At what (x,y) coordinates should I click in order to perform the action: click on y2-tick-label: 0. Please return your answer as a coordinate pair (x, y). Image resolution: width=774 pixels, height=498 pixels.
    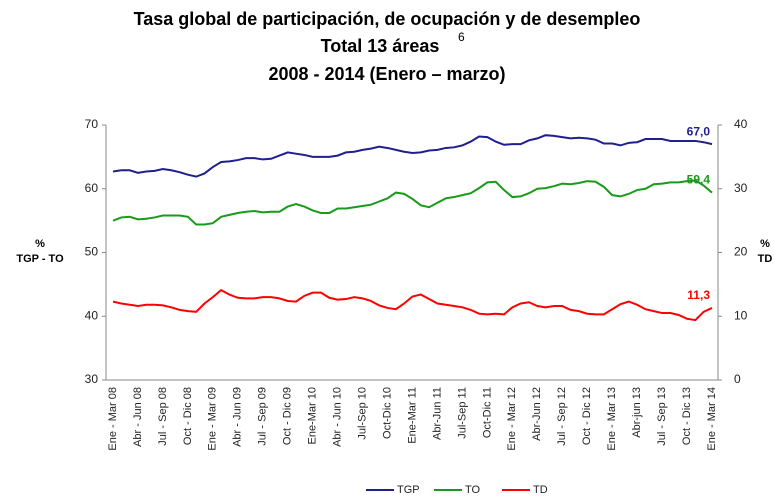
    Looking at the image, I should click on (737, 379).